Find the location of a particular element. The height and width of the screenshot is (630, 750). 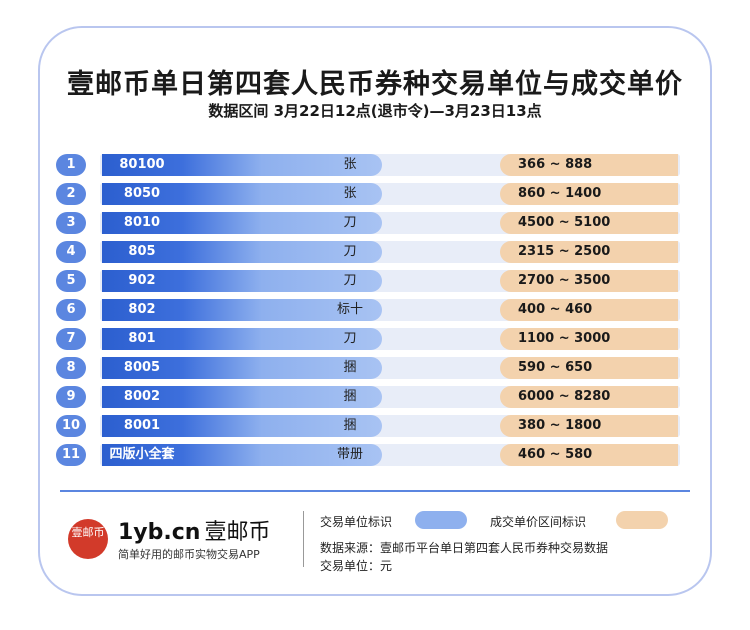

row-code: 80100 is located at coordinates (142, 164).